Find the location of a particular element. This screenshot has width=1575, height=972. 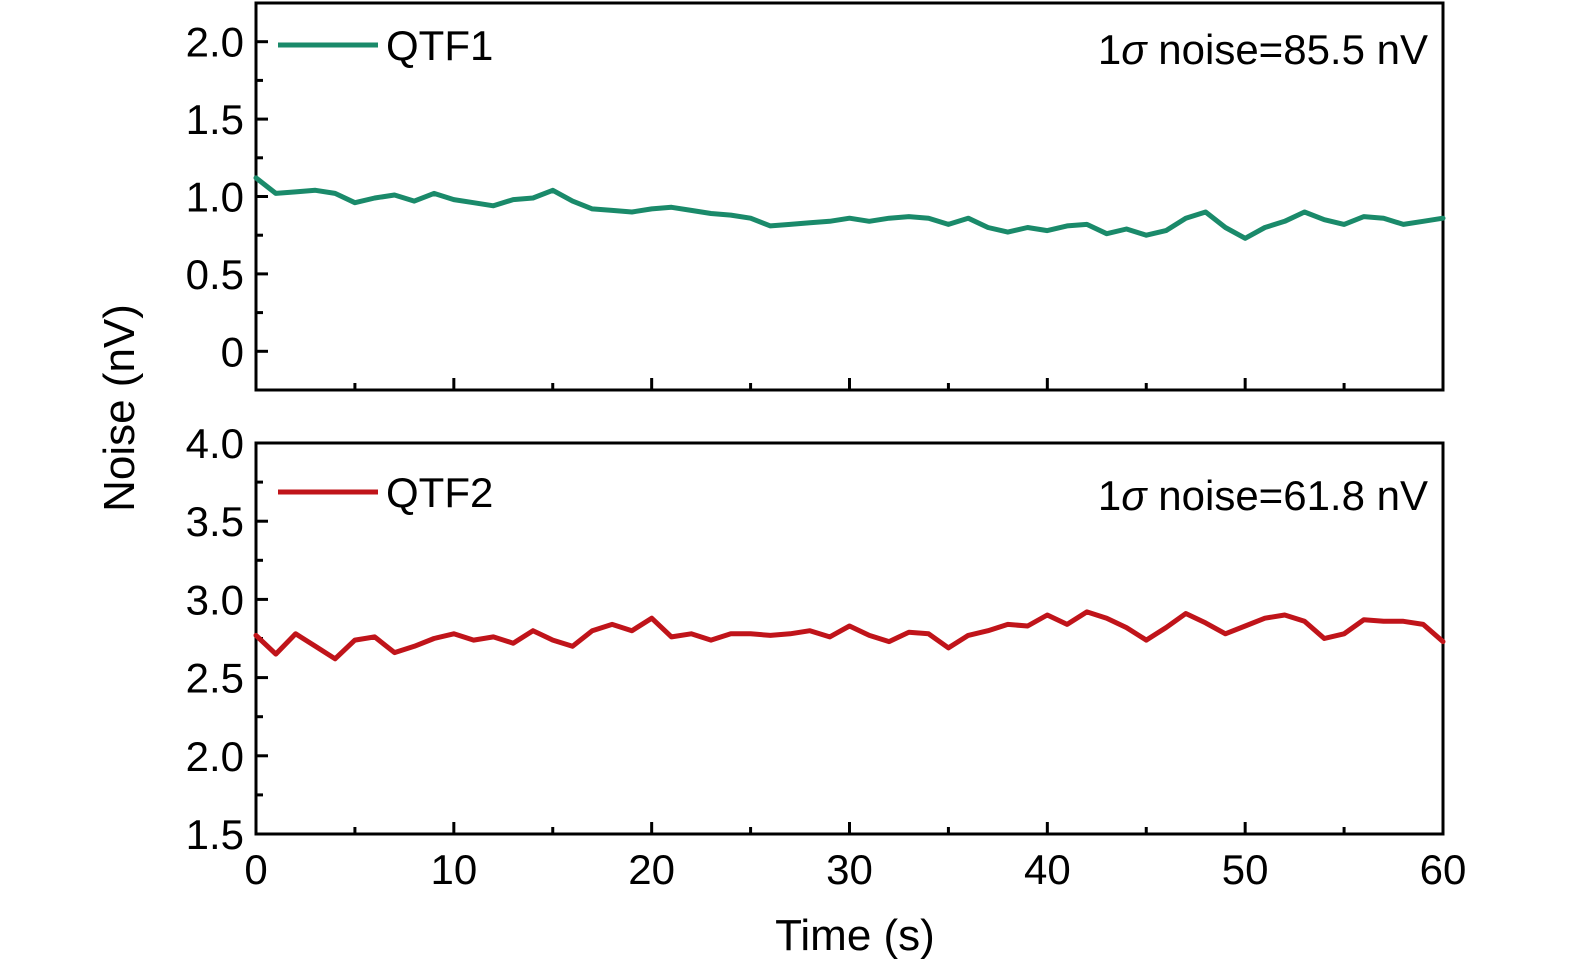

series-line-qtf1 is located at coordinates (849, 208).